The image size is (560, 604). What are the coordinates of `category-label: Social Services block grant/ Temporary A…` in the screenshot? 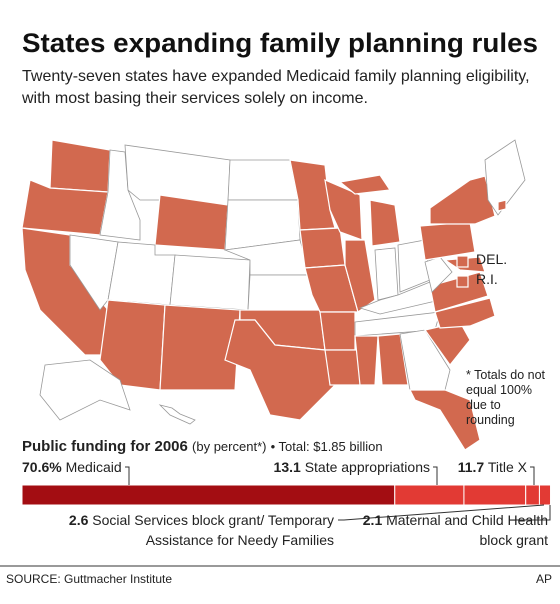 It's located at (213, 530).